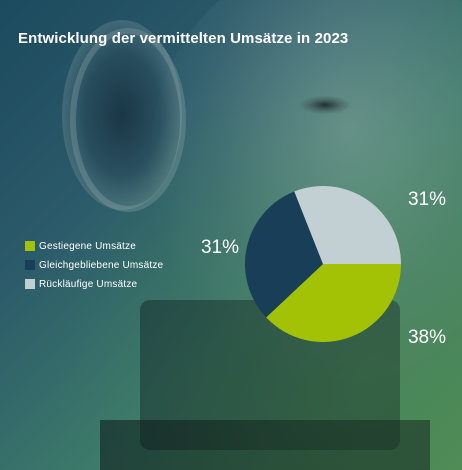  I want to click on pie-slice-gestiegene, so click(333, 303).